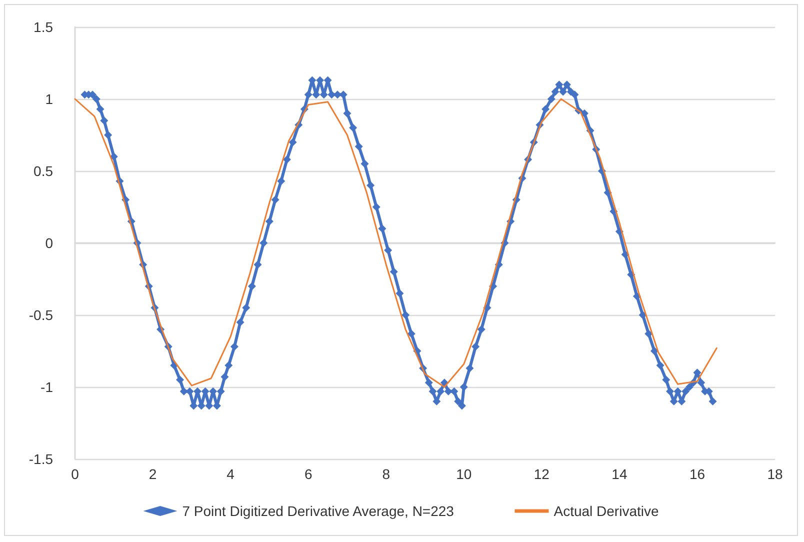  Describe the element at coordinates (49, 243) in the screenshot. I see `y-tick-label: 0` at that location.